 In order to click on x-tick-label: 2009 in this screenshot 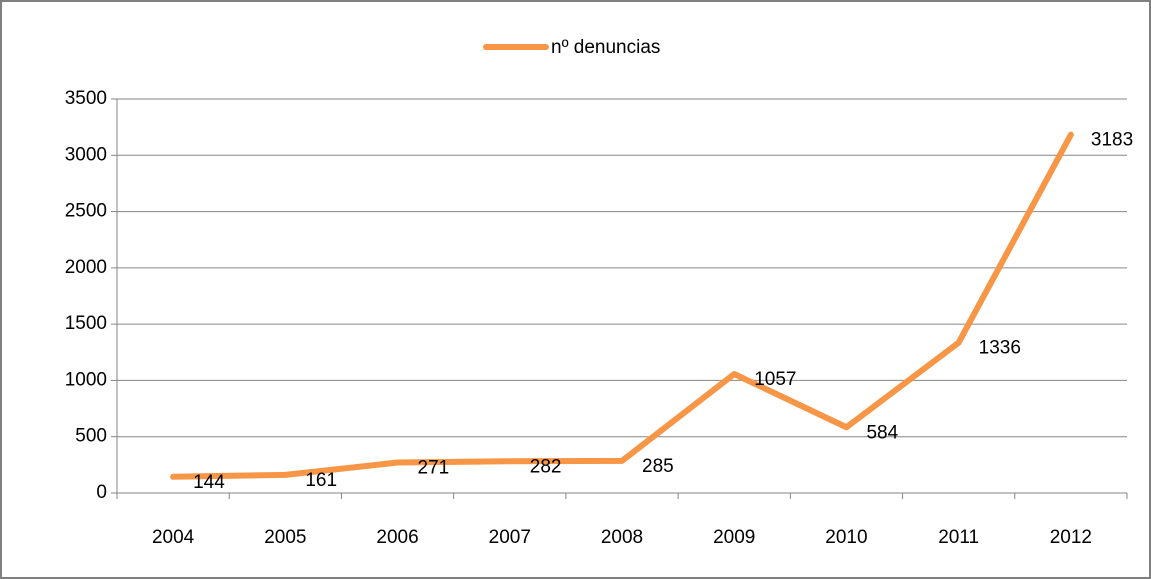, I will do `click(734, 537)`.